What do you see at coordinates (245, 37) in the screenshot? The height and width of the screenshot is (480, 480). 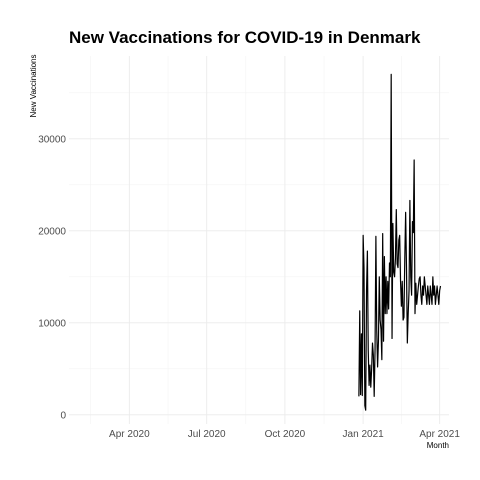 I see `chart-title: New Vaccinations for COVID-19 in Denmark` at bounding box center [245, 37].